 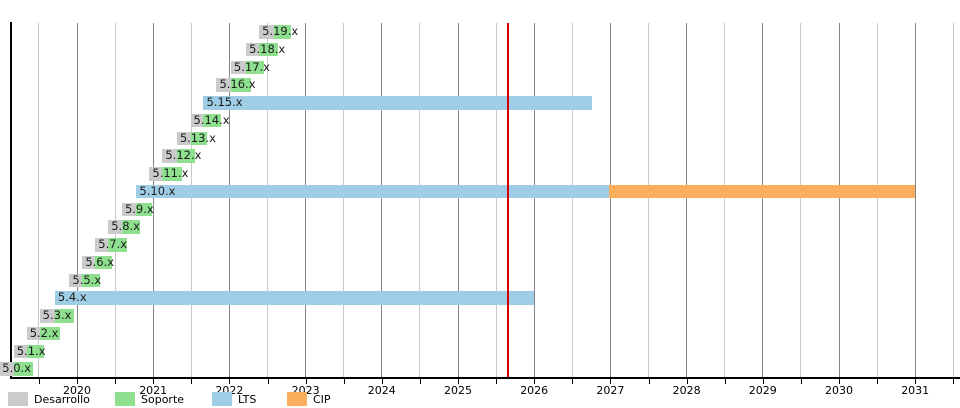 I want to click on version-label: 5.18.x, so click(x=267, y=48).